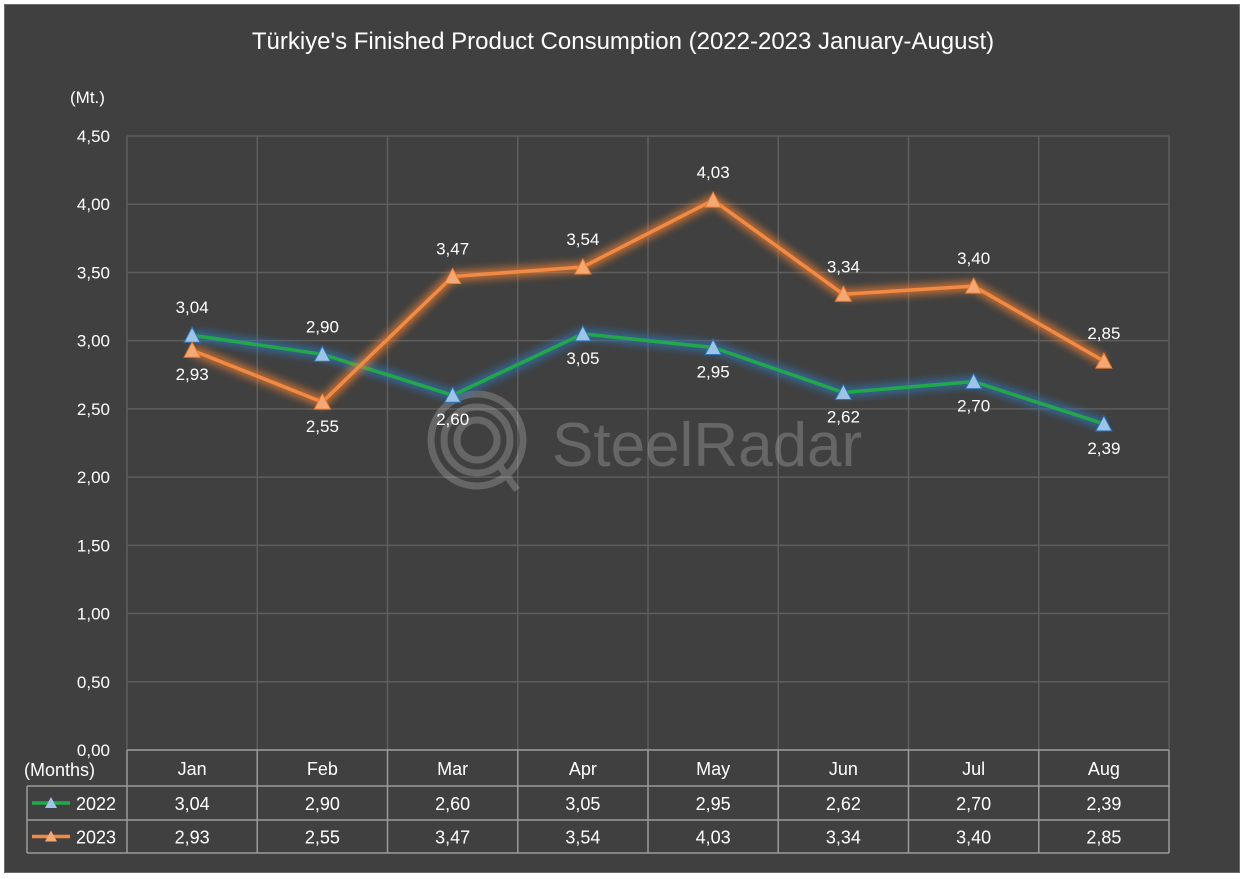  I want to click on steelradar-watermark-logo: SteelRadar, so click(644, 441).